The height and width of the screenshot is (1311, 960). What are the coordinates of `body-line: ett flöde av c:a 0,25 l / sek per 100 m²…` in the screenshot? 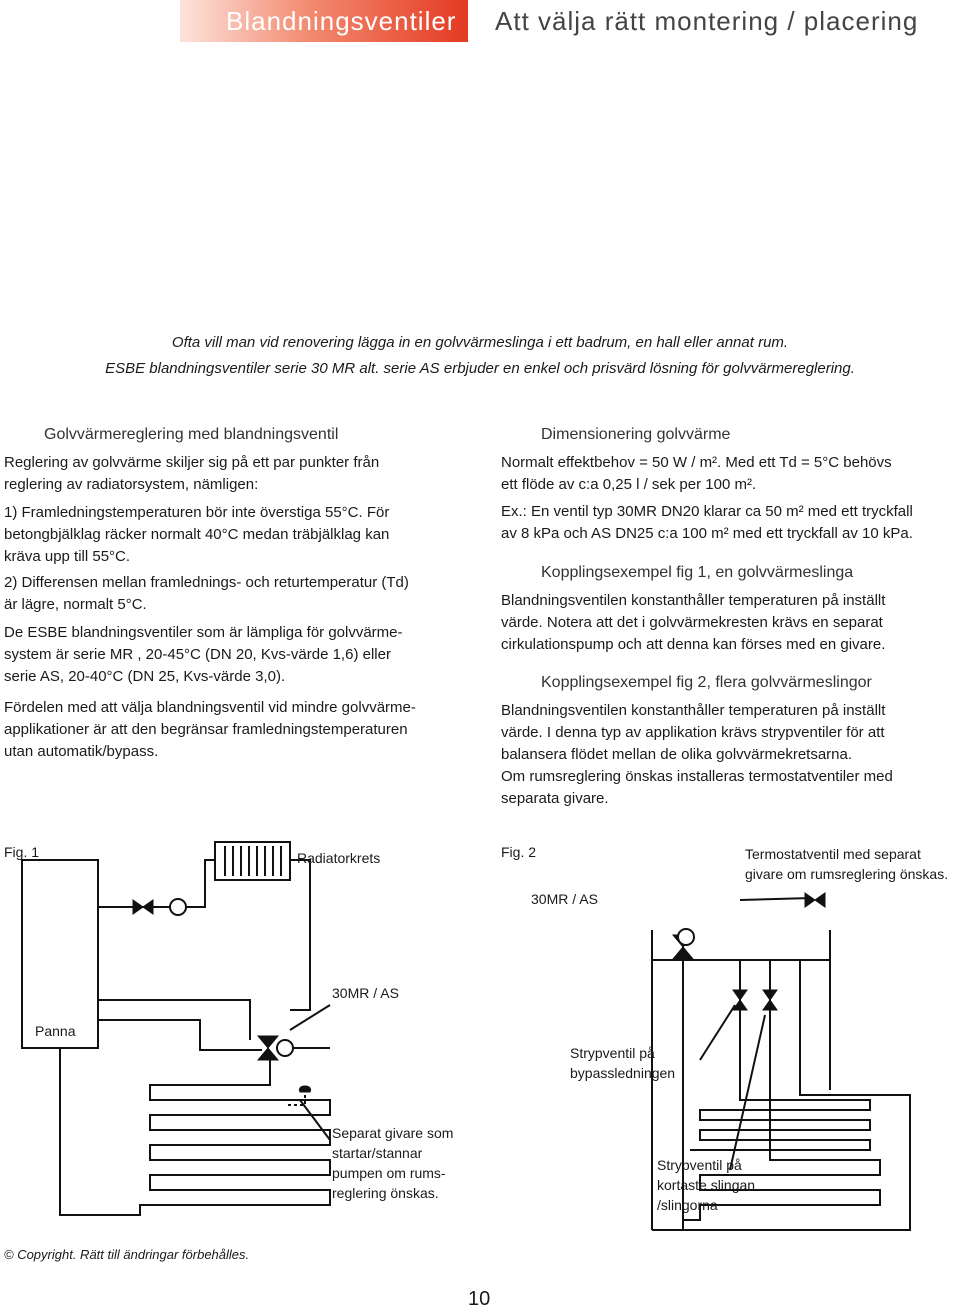 It's located at (629, 484).